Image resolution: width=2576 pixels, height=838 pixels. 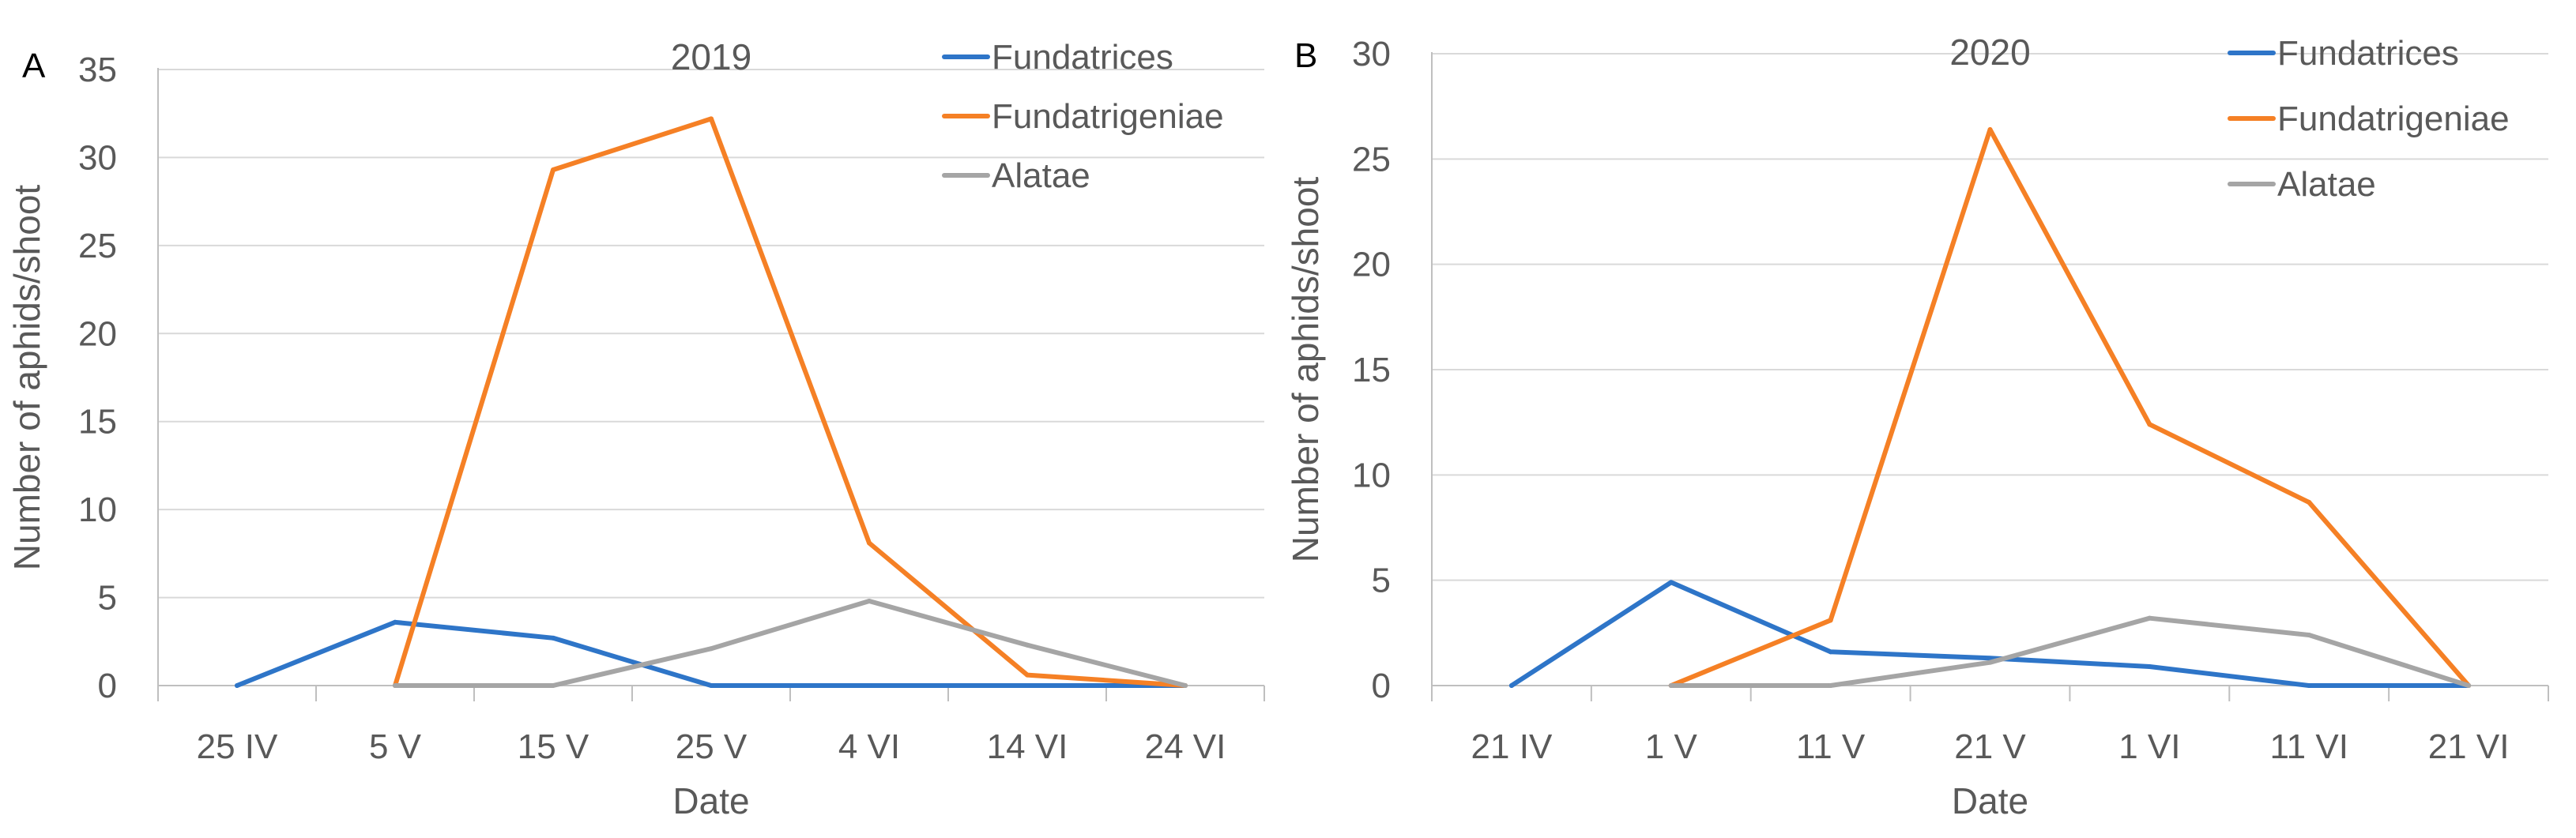 I want to click on x-tick-label: 5 V, so click(x=395, y=747).